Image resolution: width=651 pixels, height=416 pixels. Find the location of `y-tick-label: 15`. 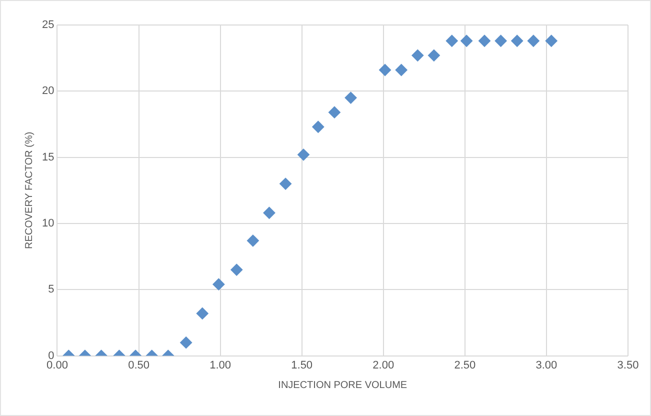

y-tick-label: 15 is located at coordinates (48, 157).